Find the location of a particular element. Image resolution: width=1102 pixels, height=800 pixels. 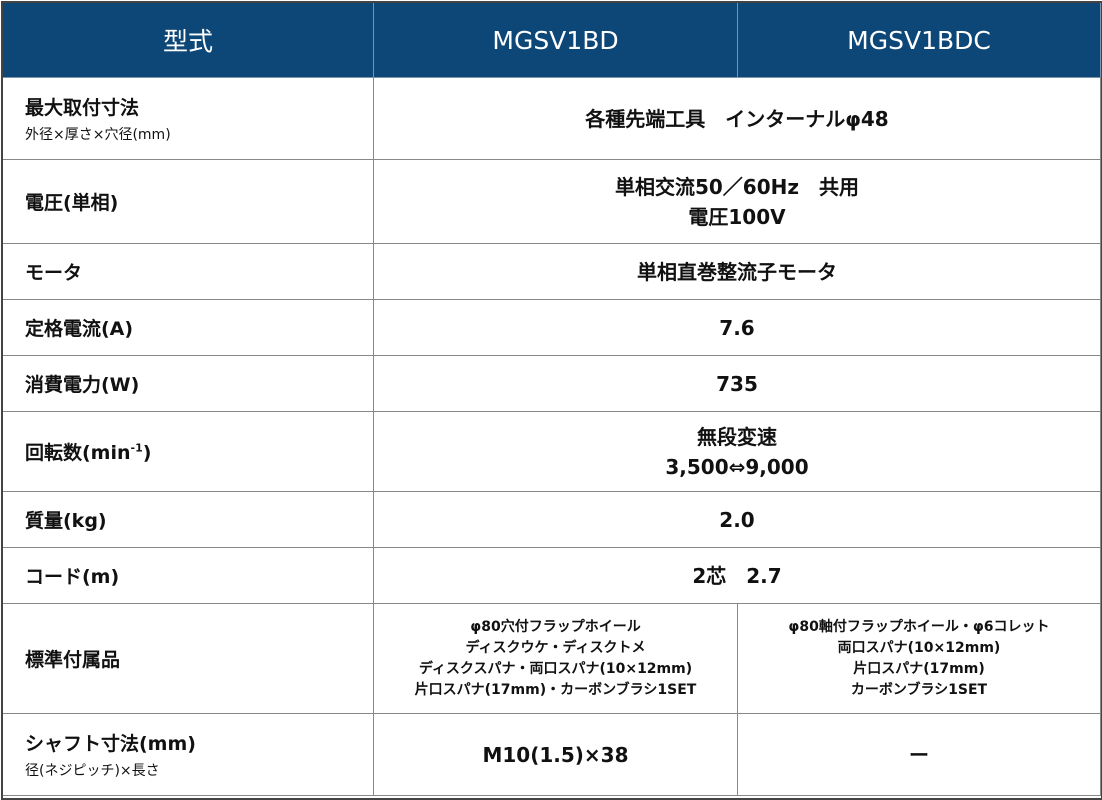

shaft-model-1: M10(1.5)×38 is located at coordinates (555, 754).